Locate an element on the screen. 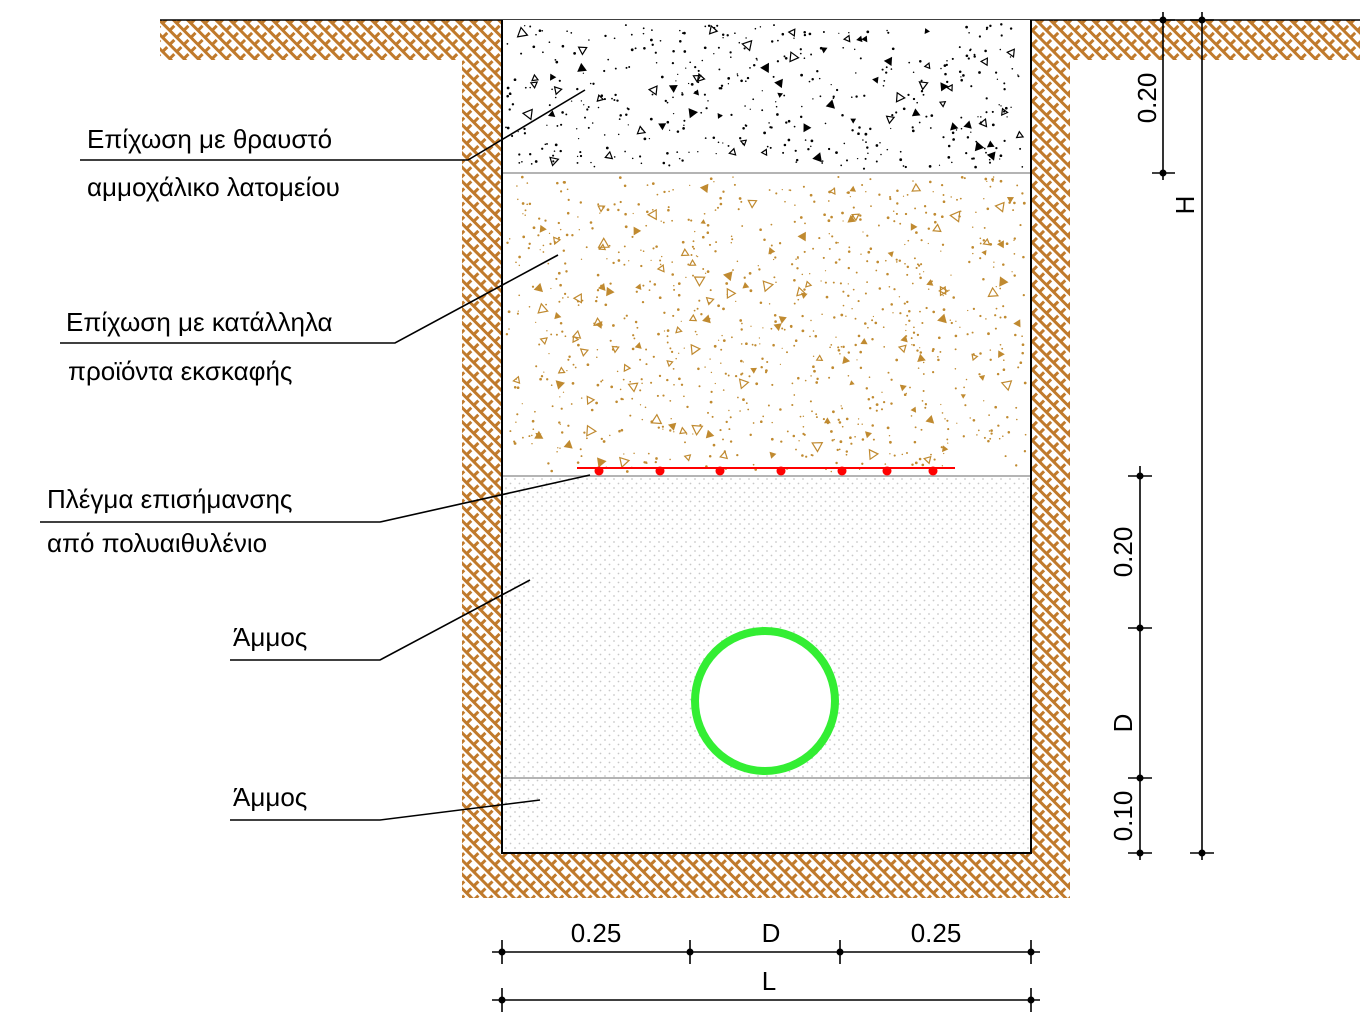 The image size is (1360, 1030). dim-bedding: 0.10 is located at coordinates (1123, 816).